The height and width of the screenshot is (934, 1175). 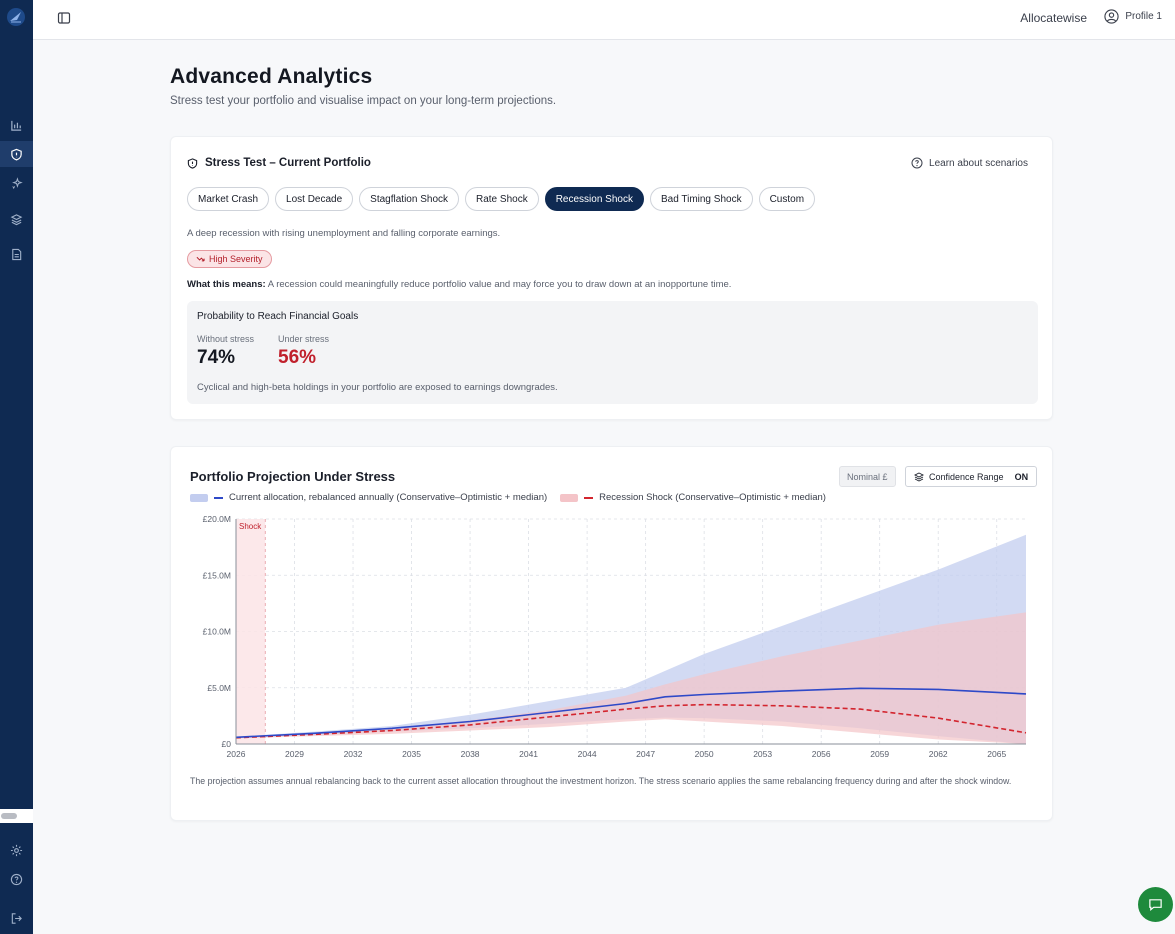 I want to click on nav-logout, so click(x=16, y=918).